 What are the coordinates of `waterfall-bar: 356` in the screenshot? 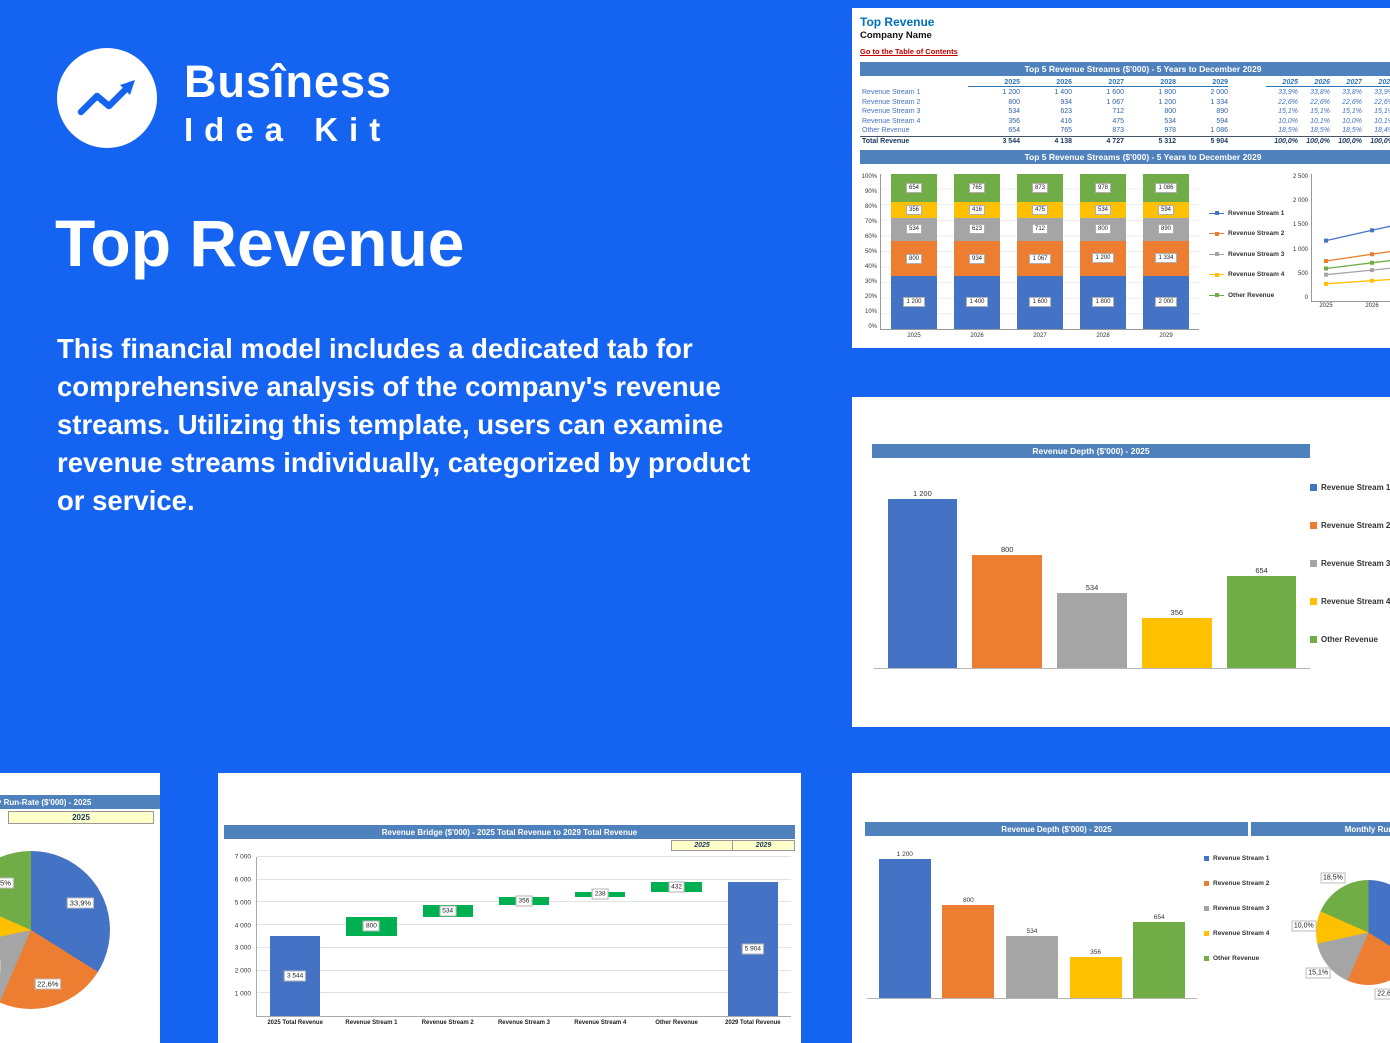 It's located at (524, 901).